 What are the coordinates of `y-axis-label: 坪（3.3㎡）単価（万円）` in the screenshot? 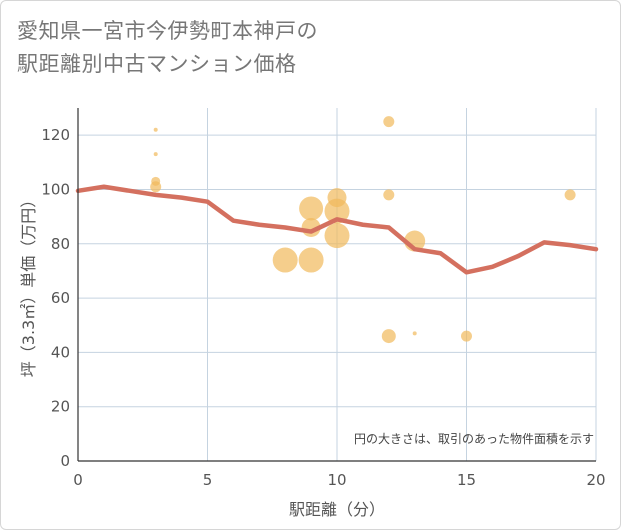 It's located at (28, 284).